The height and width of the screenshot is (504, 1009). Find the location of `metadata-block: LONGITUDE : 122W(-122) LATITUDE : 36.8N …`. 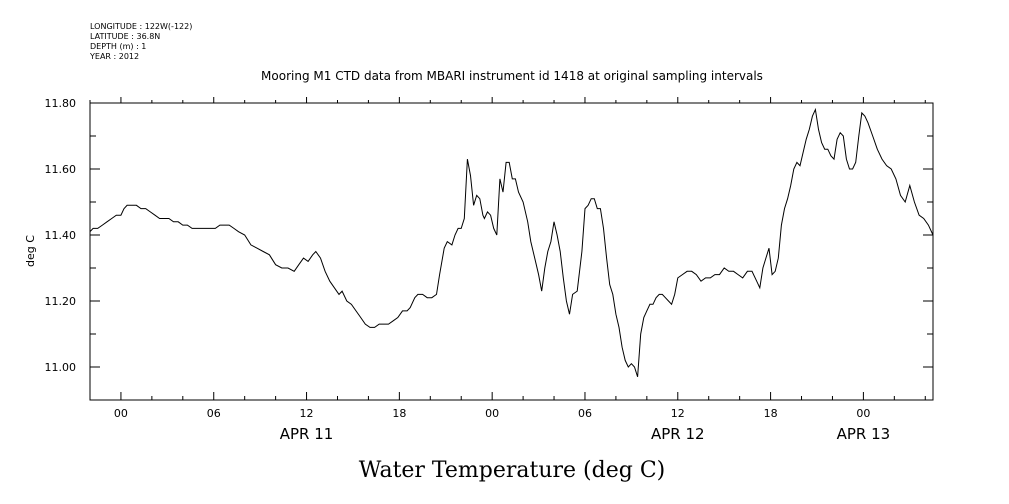

metadata-block: LONGITUDE : 122W(-122) LATITUDE : 36.8N … is located at coordinates (141, 42).